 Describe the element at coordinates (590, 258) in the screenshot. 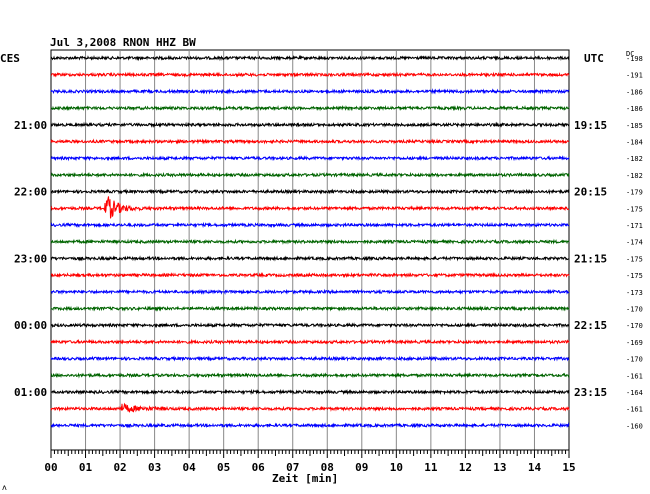

I see `right-time-label: 21:15` at that location.